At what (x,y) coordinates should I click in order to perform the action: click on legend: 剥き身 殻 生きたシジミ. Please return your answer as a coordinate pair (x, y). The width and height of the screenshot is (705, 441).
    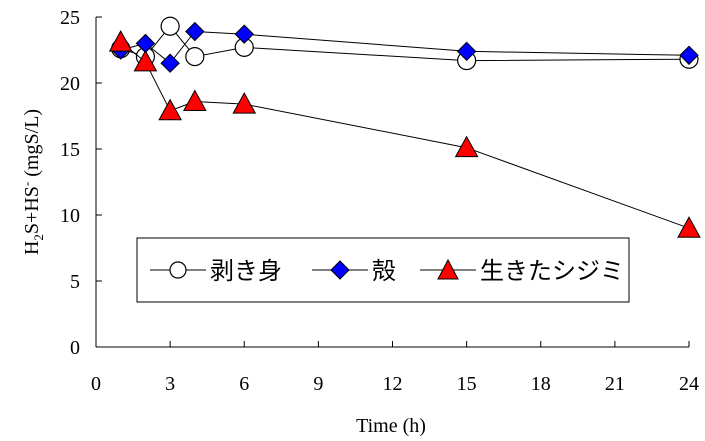
    Looking at the image, I should click on (383, 270).